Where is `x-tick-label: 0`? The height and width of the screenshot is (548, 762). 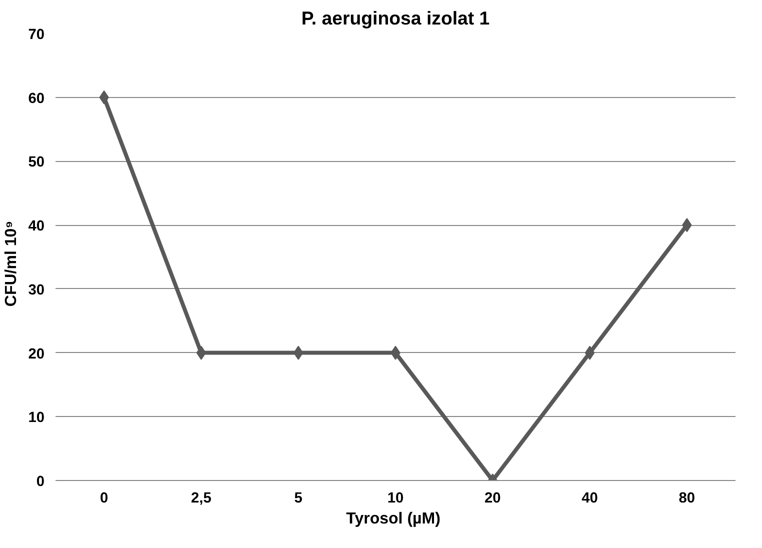 x-tick-label: 0 is located at coordinates (104, 498).